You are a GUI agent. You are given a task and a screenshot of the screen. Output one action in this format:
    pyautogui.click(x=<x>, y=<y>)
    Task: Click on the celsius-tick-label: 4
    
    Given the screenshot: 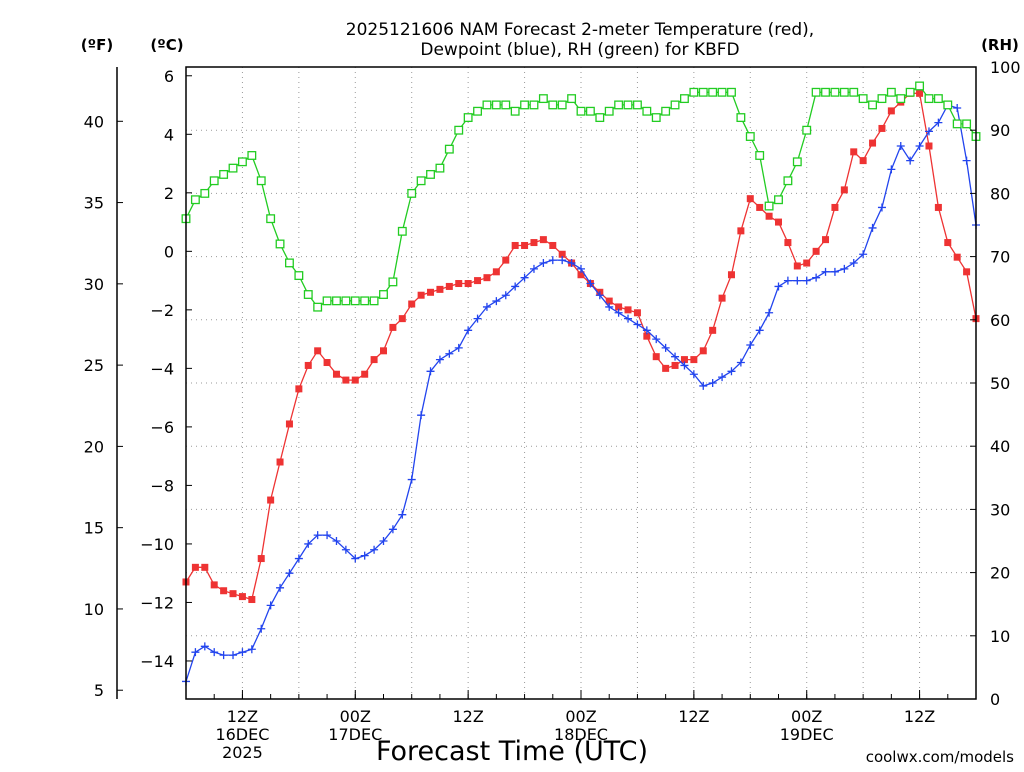 What is the action you would take?
    pyautogui.click(x=169, y=134)
    